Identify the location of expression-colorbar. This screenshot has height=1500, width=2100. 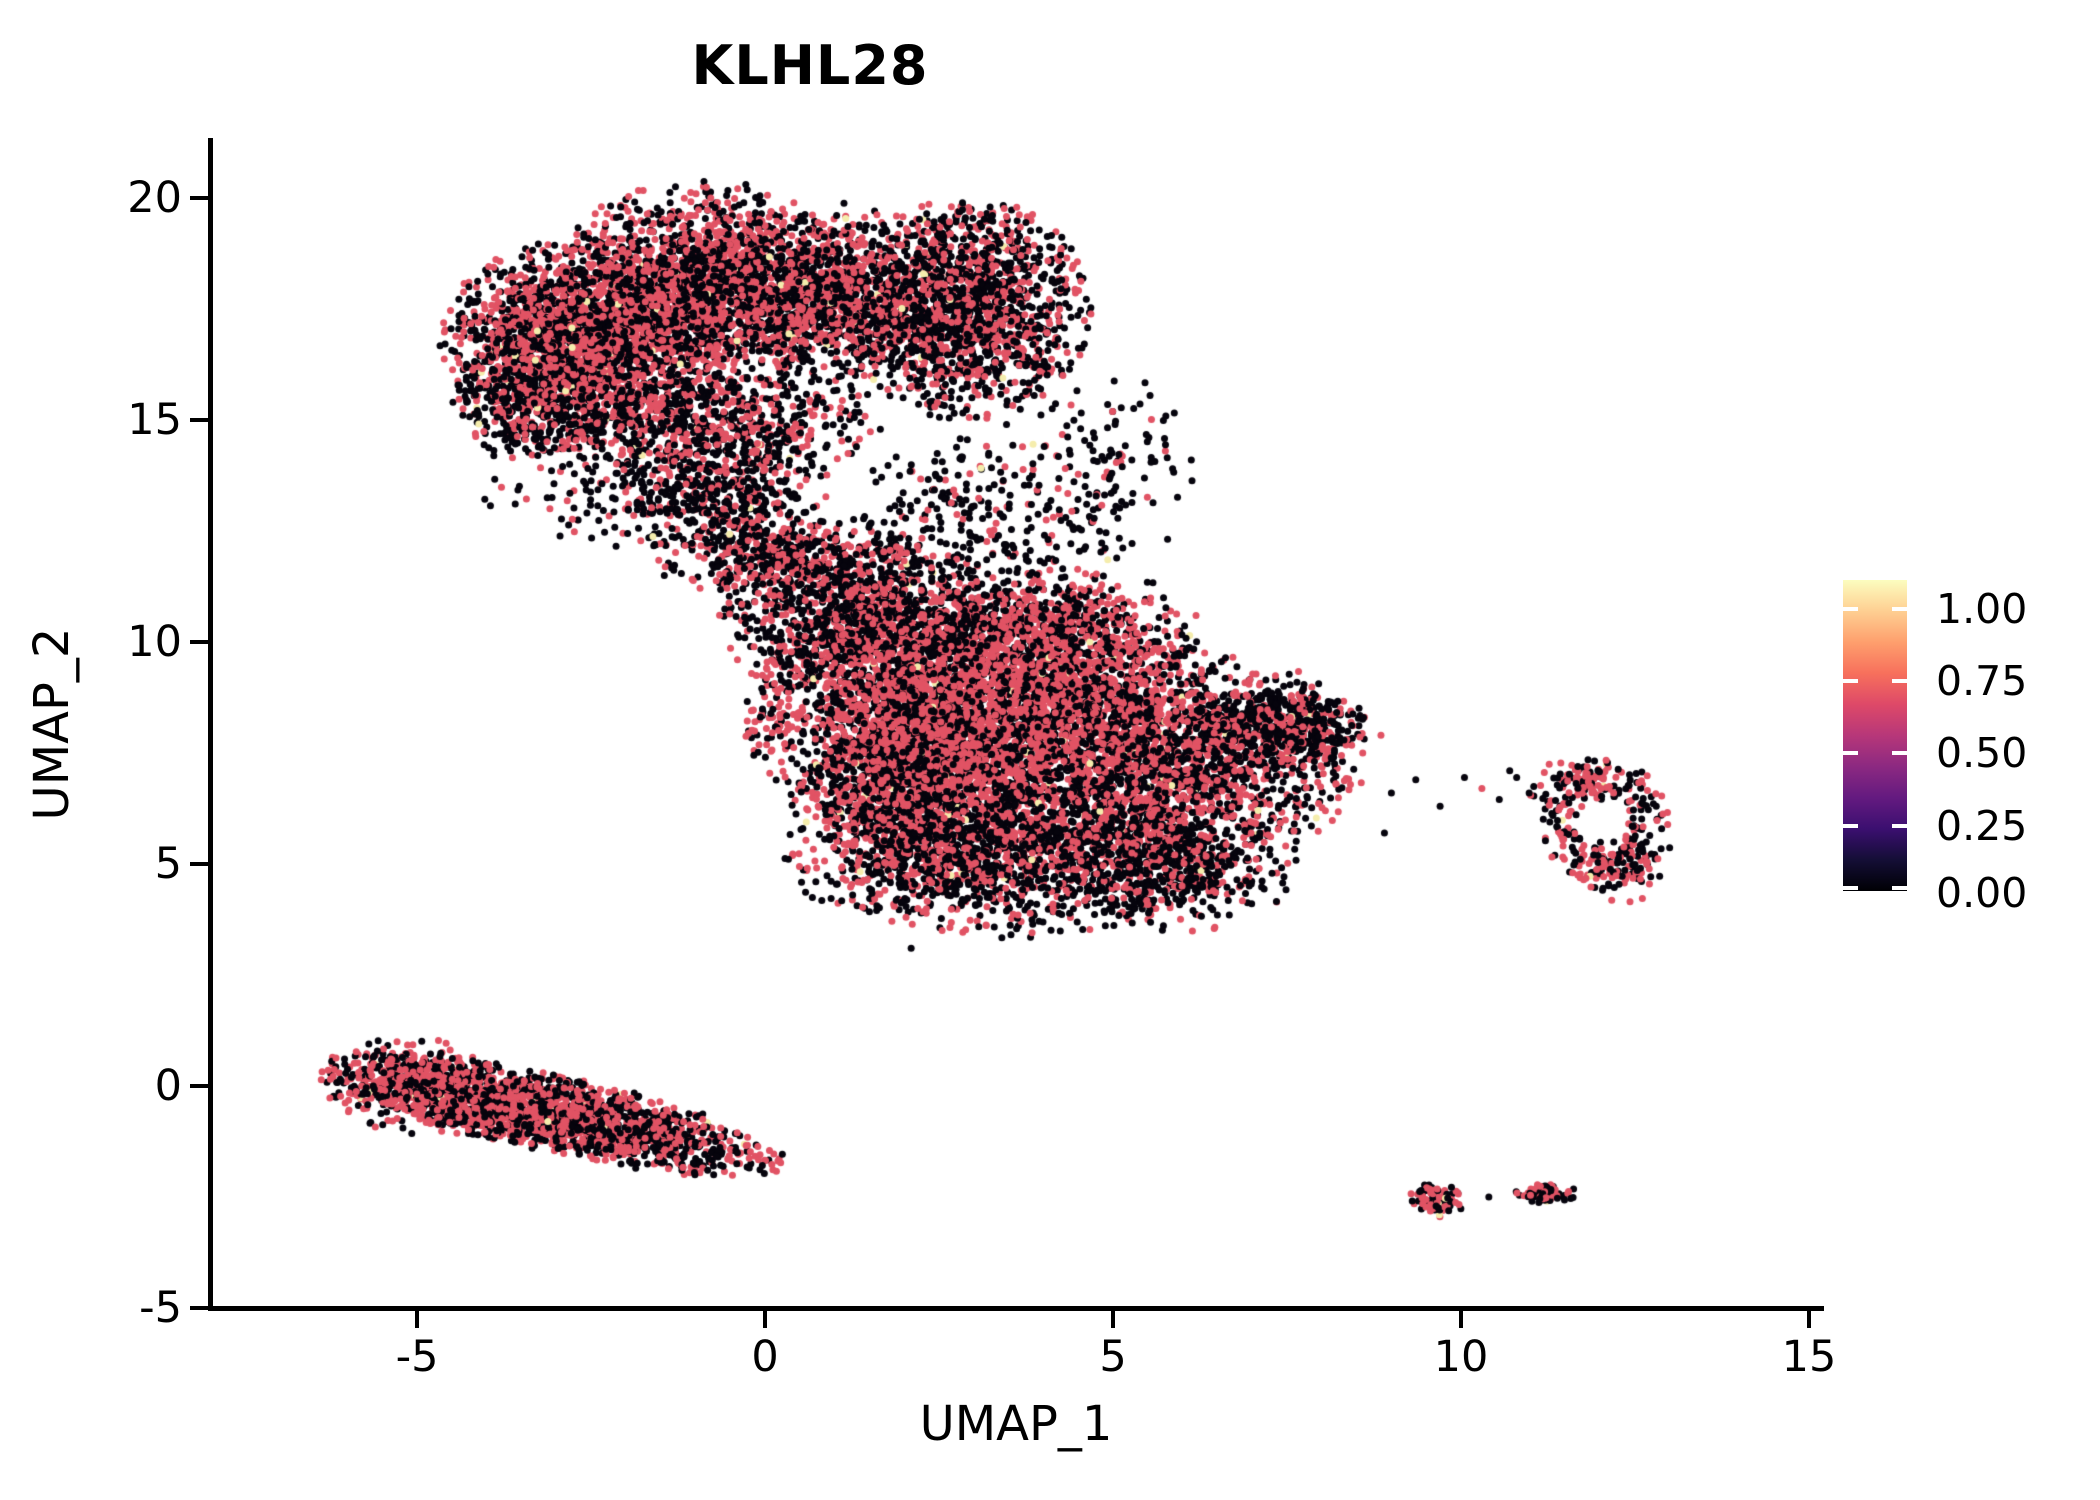
(1875, 735).